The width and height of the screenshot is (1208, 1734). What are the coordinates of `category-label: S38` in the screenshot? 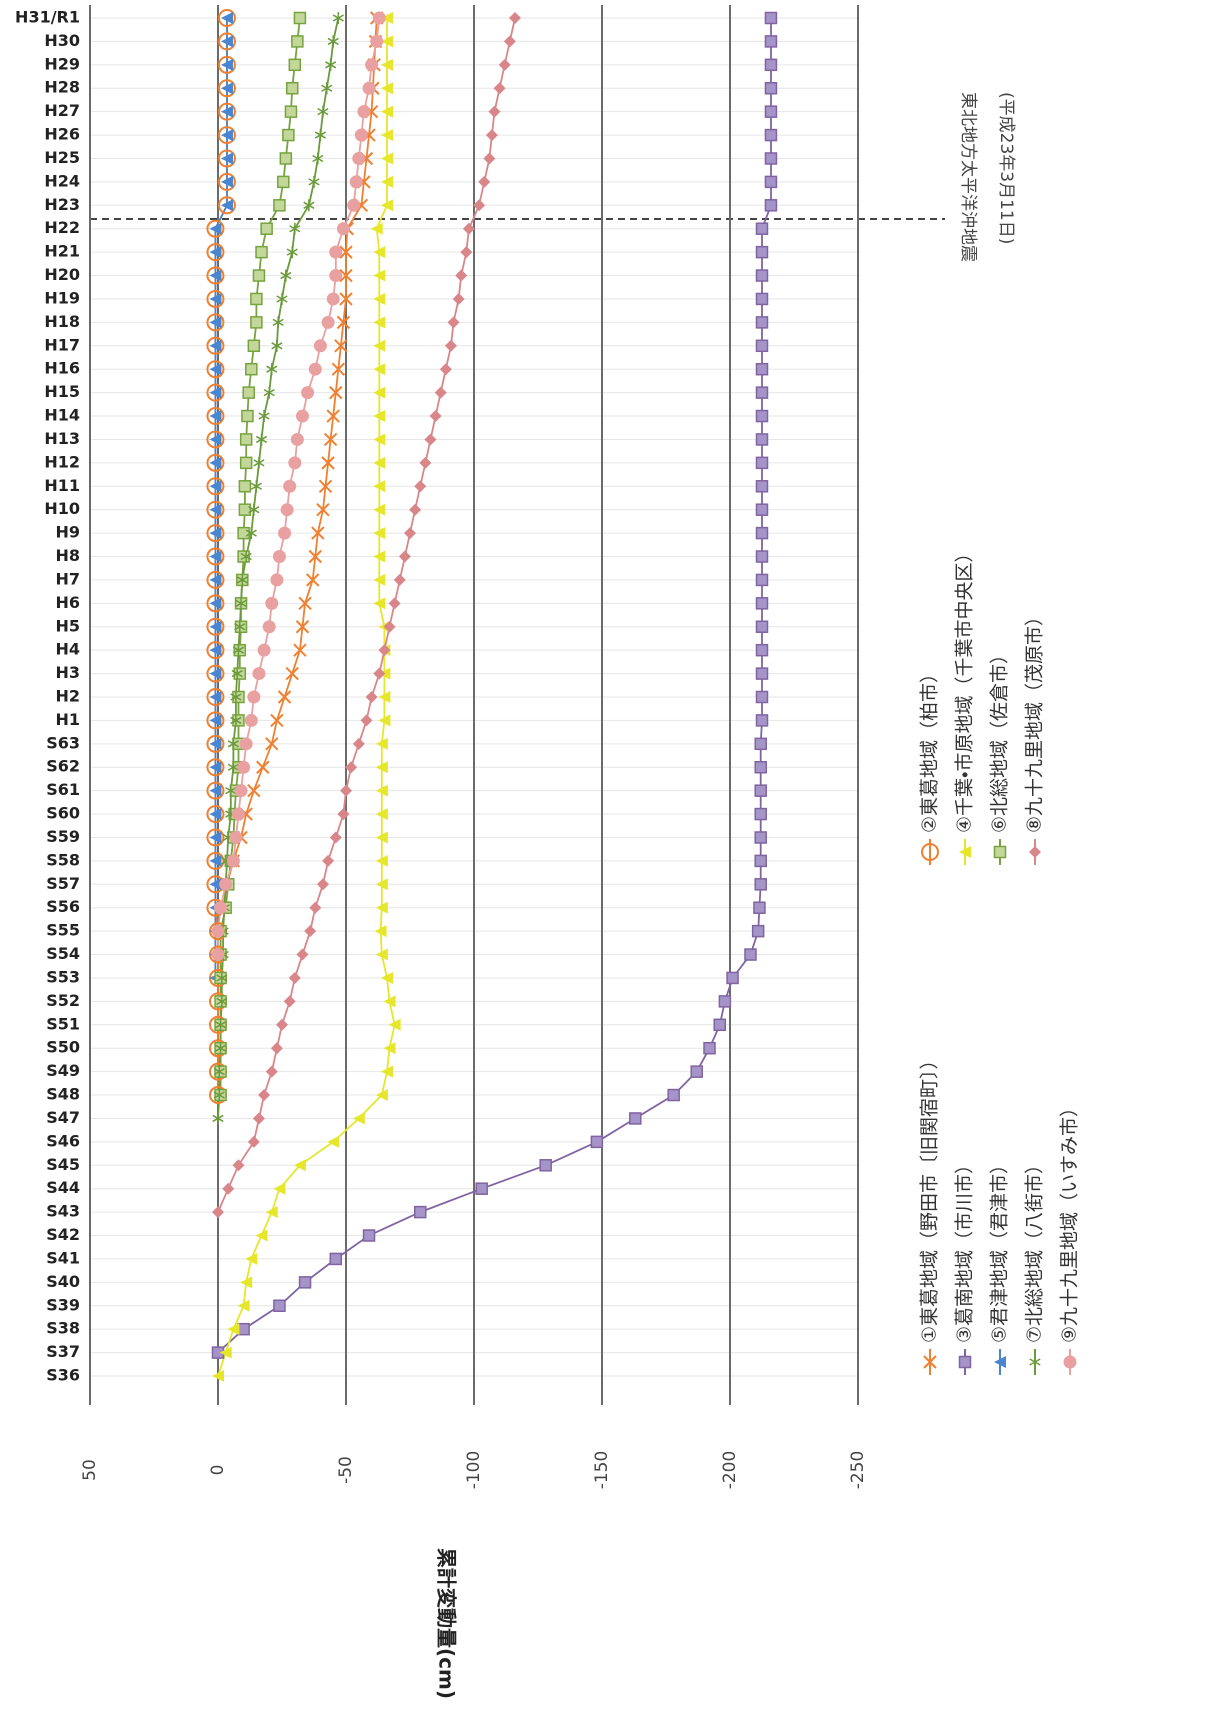 It's located at (63, 1328).